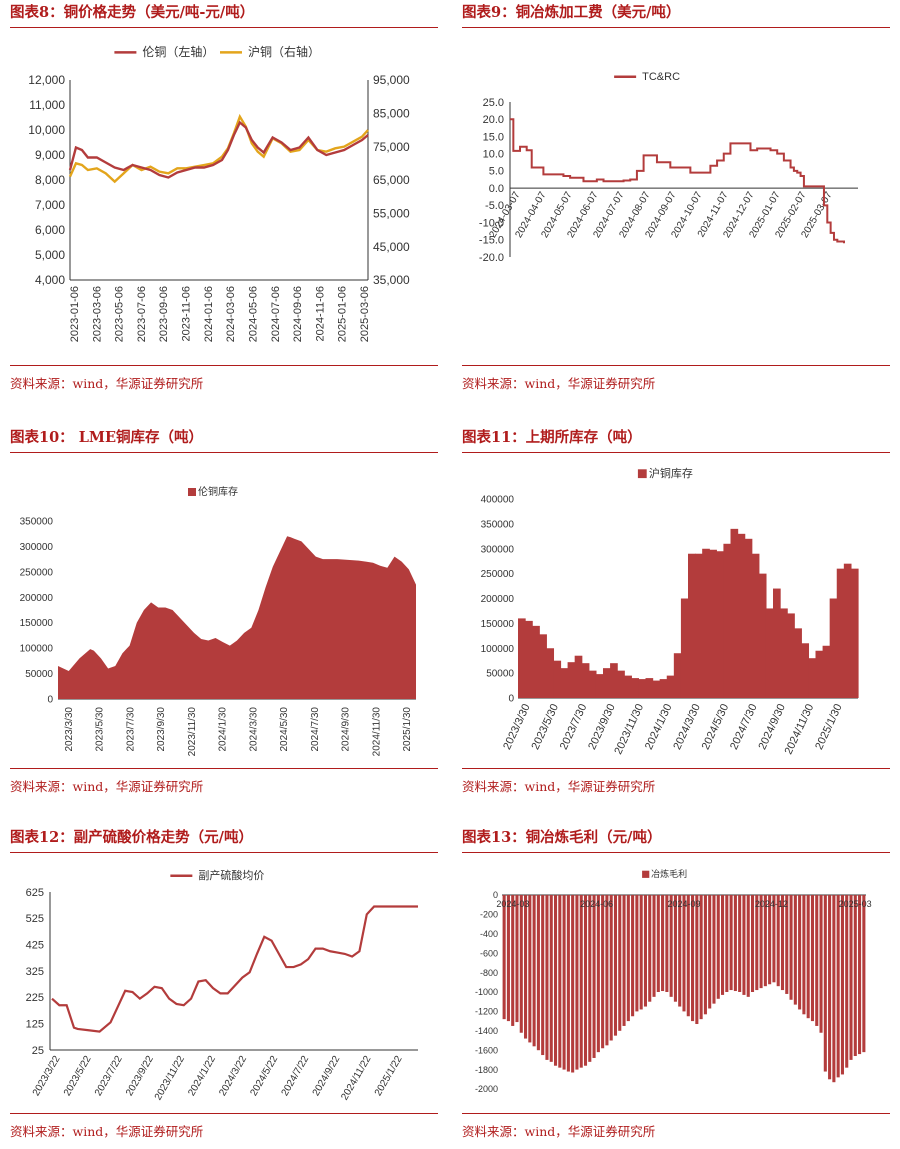  Describe the element at coordinates (800, 729) in the screenshot. I see `x-tick-label: 2024/11/30` at that location.